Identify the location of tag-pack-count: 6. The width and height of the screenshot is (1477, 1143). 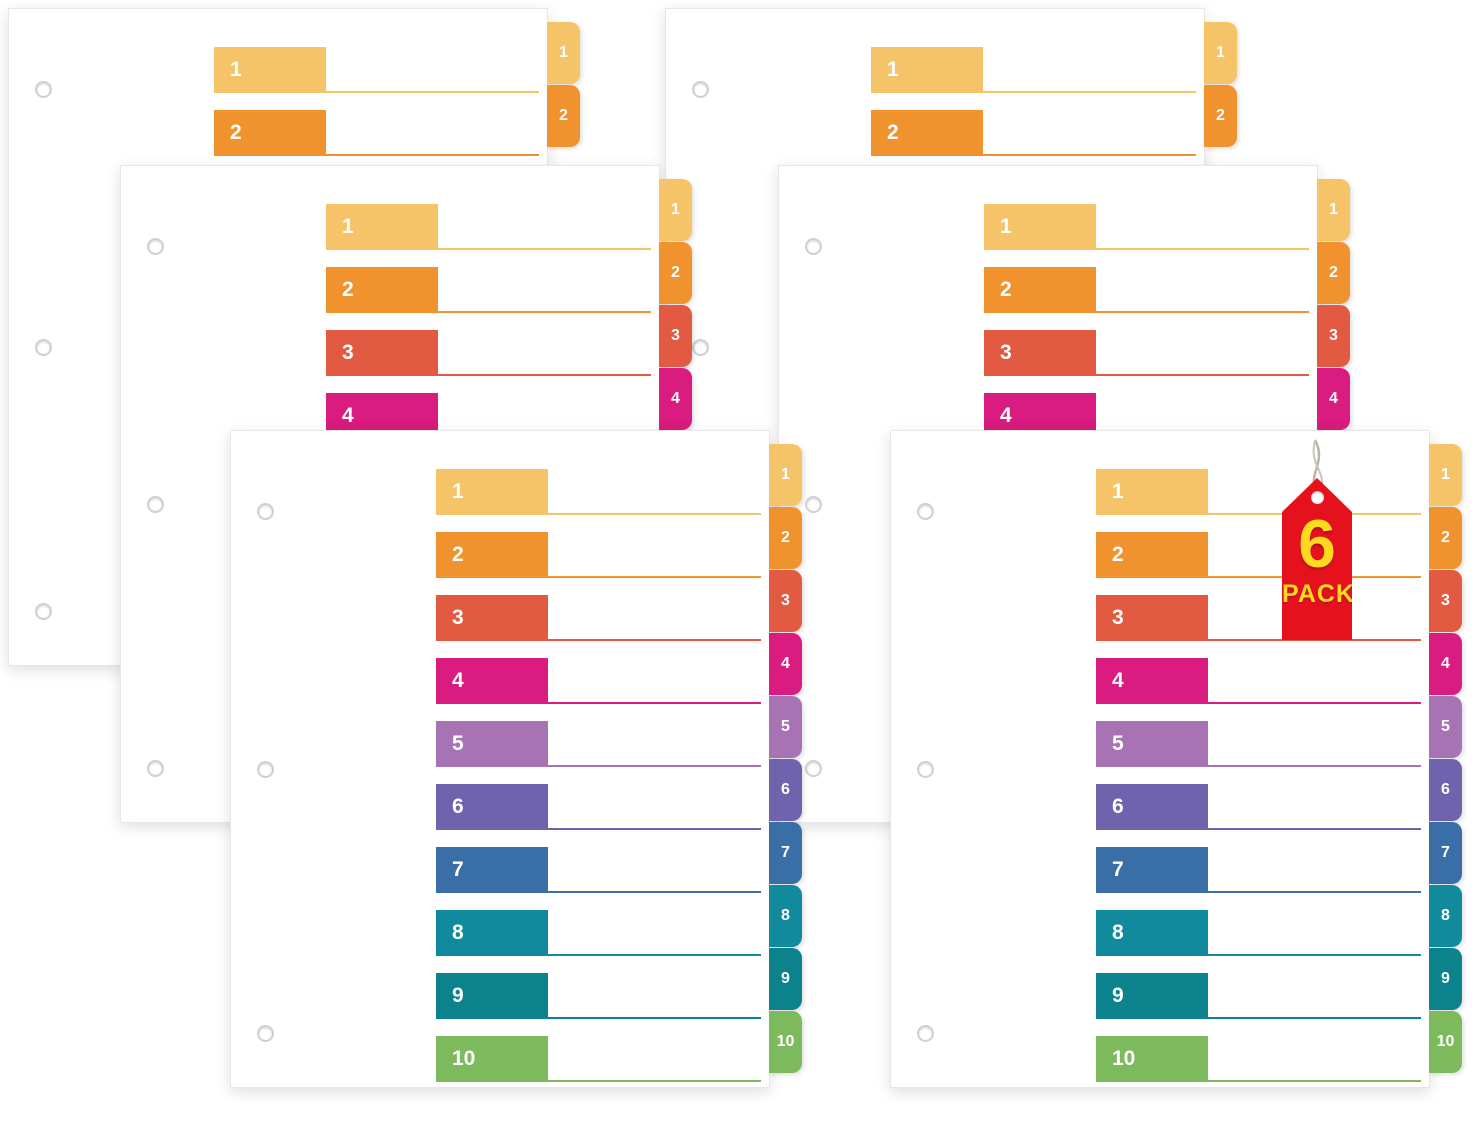
(1317, 544).